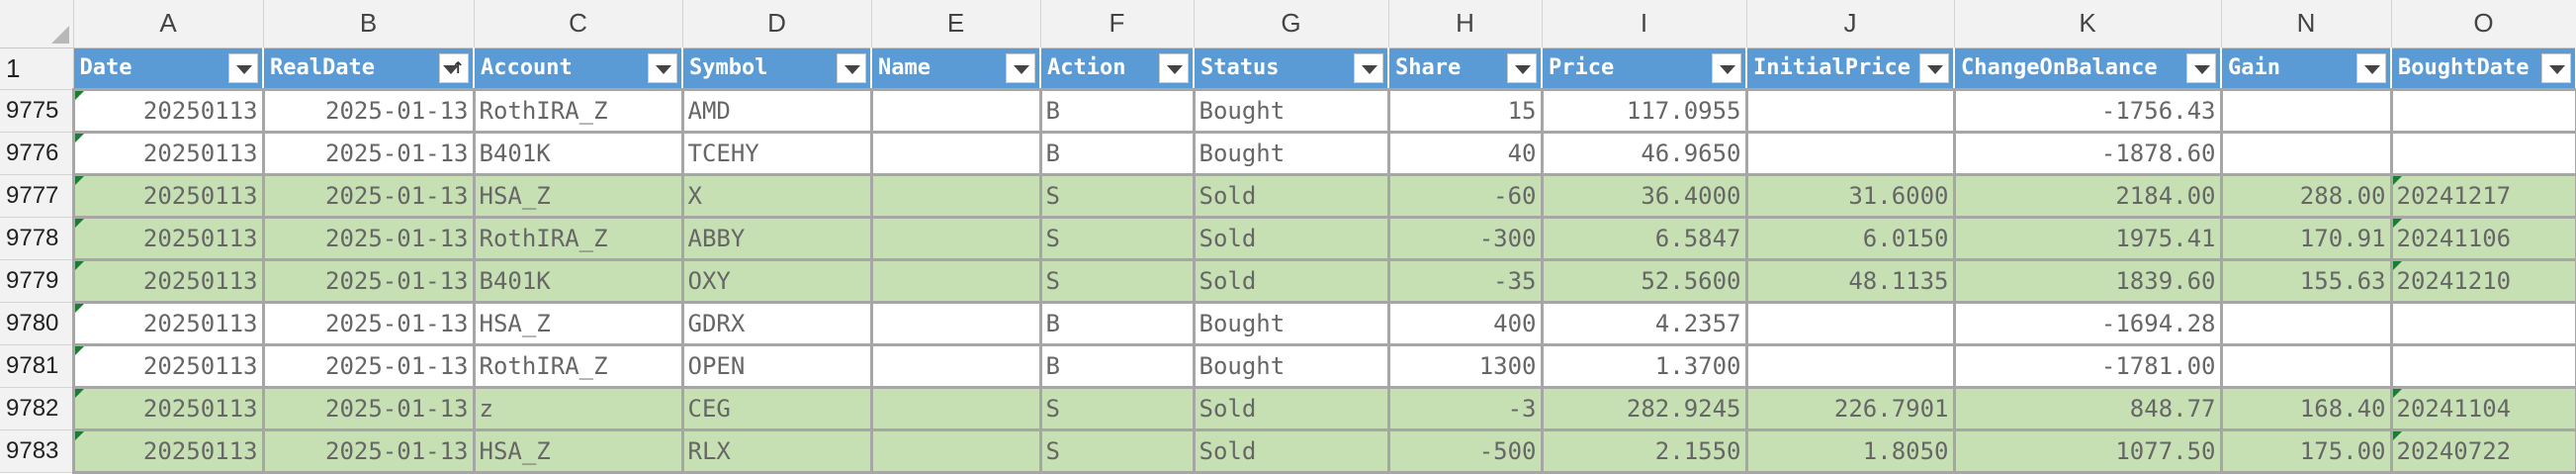 This screenshot has height=474, width=2576. I want to click on cell-changeonbalance: 1839.60, so click(2087, 280).